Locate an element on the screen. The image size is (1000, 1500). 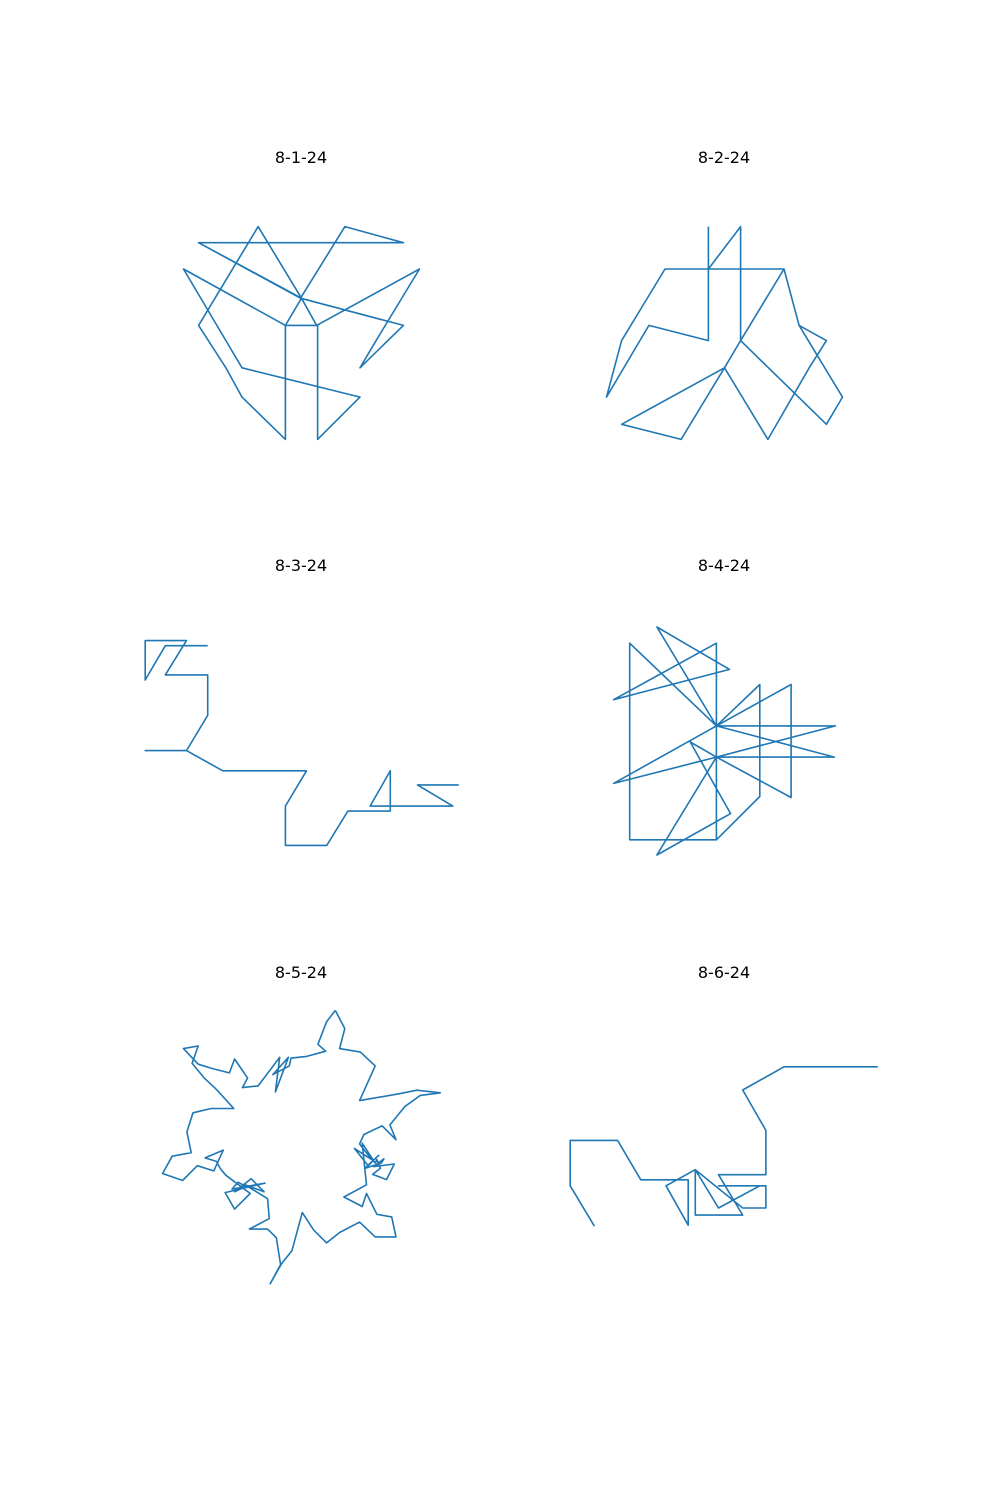
subplot-4: 8-4-24 is located at coordinates (724, 706).